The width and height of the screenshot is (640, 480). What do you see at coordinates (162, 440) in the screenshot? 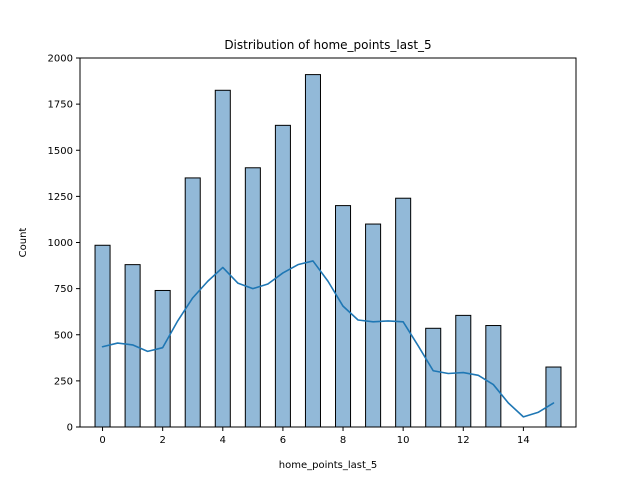
I see `x-tick-label-1: 2` at bounding box center [162, 440].